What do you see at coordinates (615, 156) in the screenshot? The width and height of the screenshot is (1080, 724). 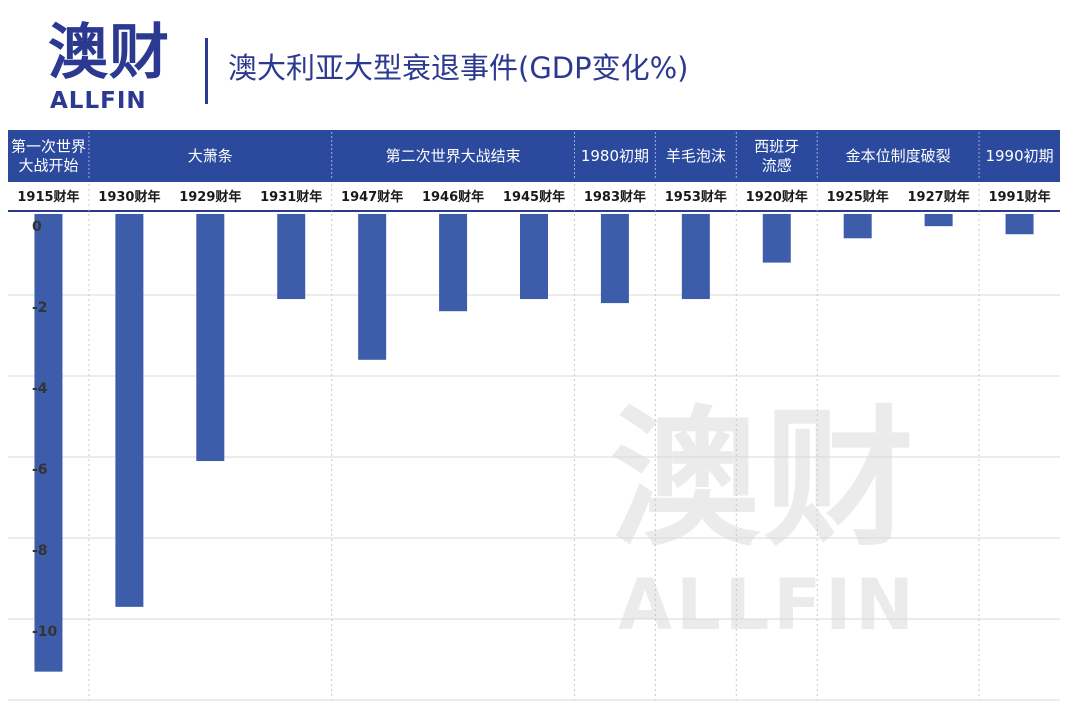 I see `category-label: 1980初期` at bounding box center [615, 156].